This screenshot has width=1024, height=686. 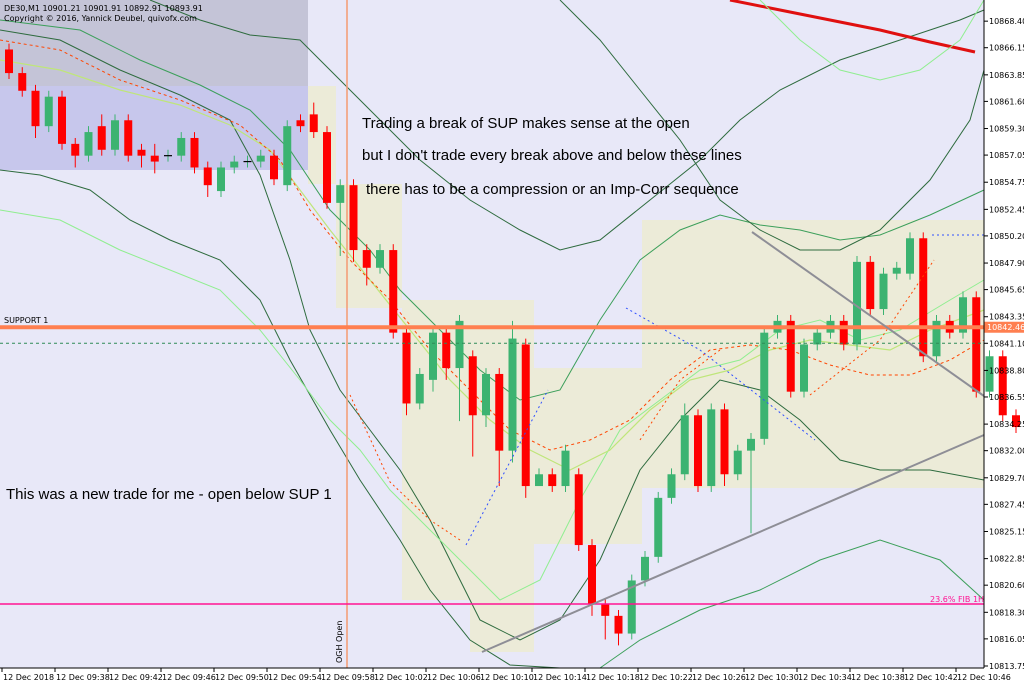 I want to click on x-tick-label: 12 Dec 09:38, so click(x=83, y=677).